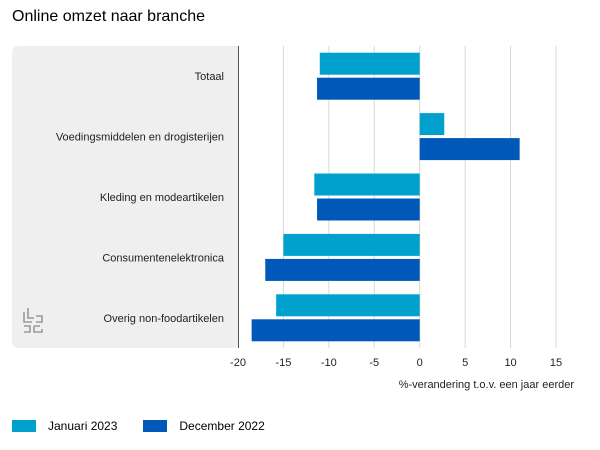  Describe the element at coordinates (487, 385) in the screenshot. I see `x-axis-title: %-verandering t.o.v. een jaar eerder` at that location.